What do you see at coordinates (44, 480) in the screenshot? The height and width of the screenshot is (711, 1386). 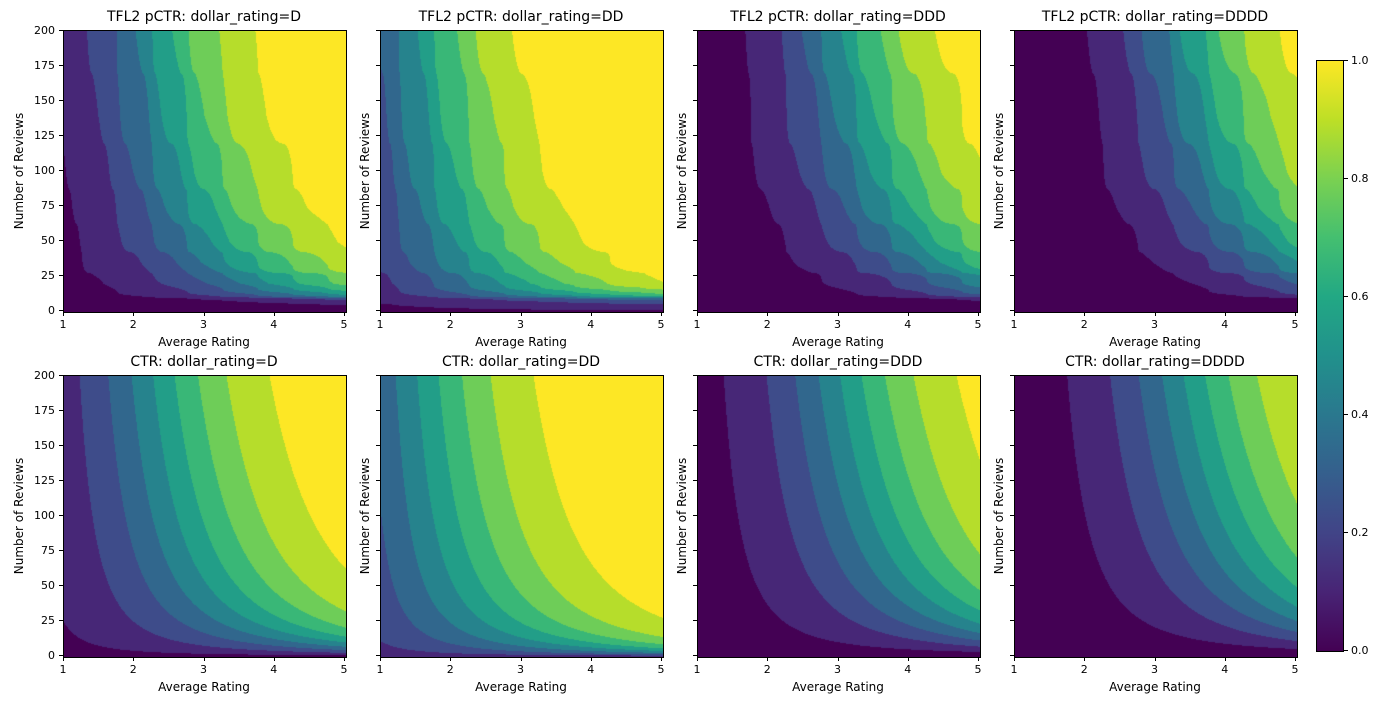 I see `y-tick-label: 125` at bounding box center [44, 480].